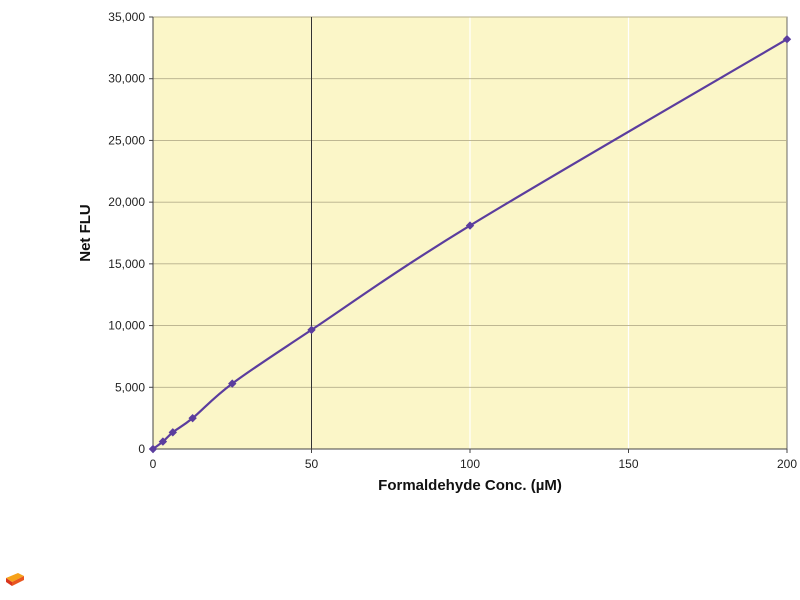  What do you see at coordinates (628, 464) in the screenshot?
I see `x-tick-label: 150` at bounding box center [628, 464].